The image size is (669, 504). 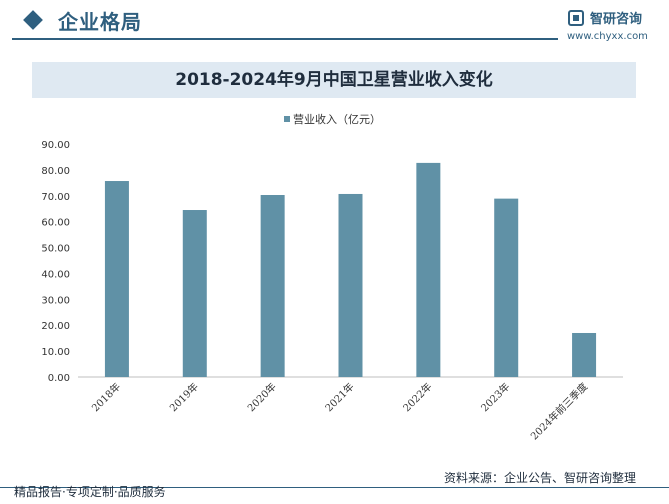 I want to click on x-tick-label: 2020年, so click(x=262, y=397).